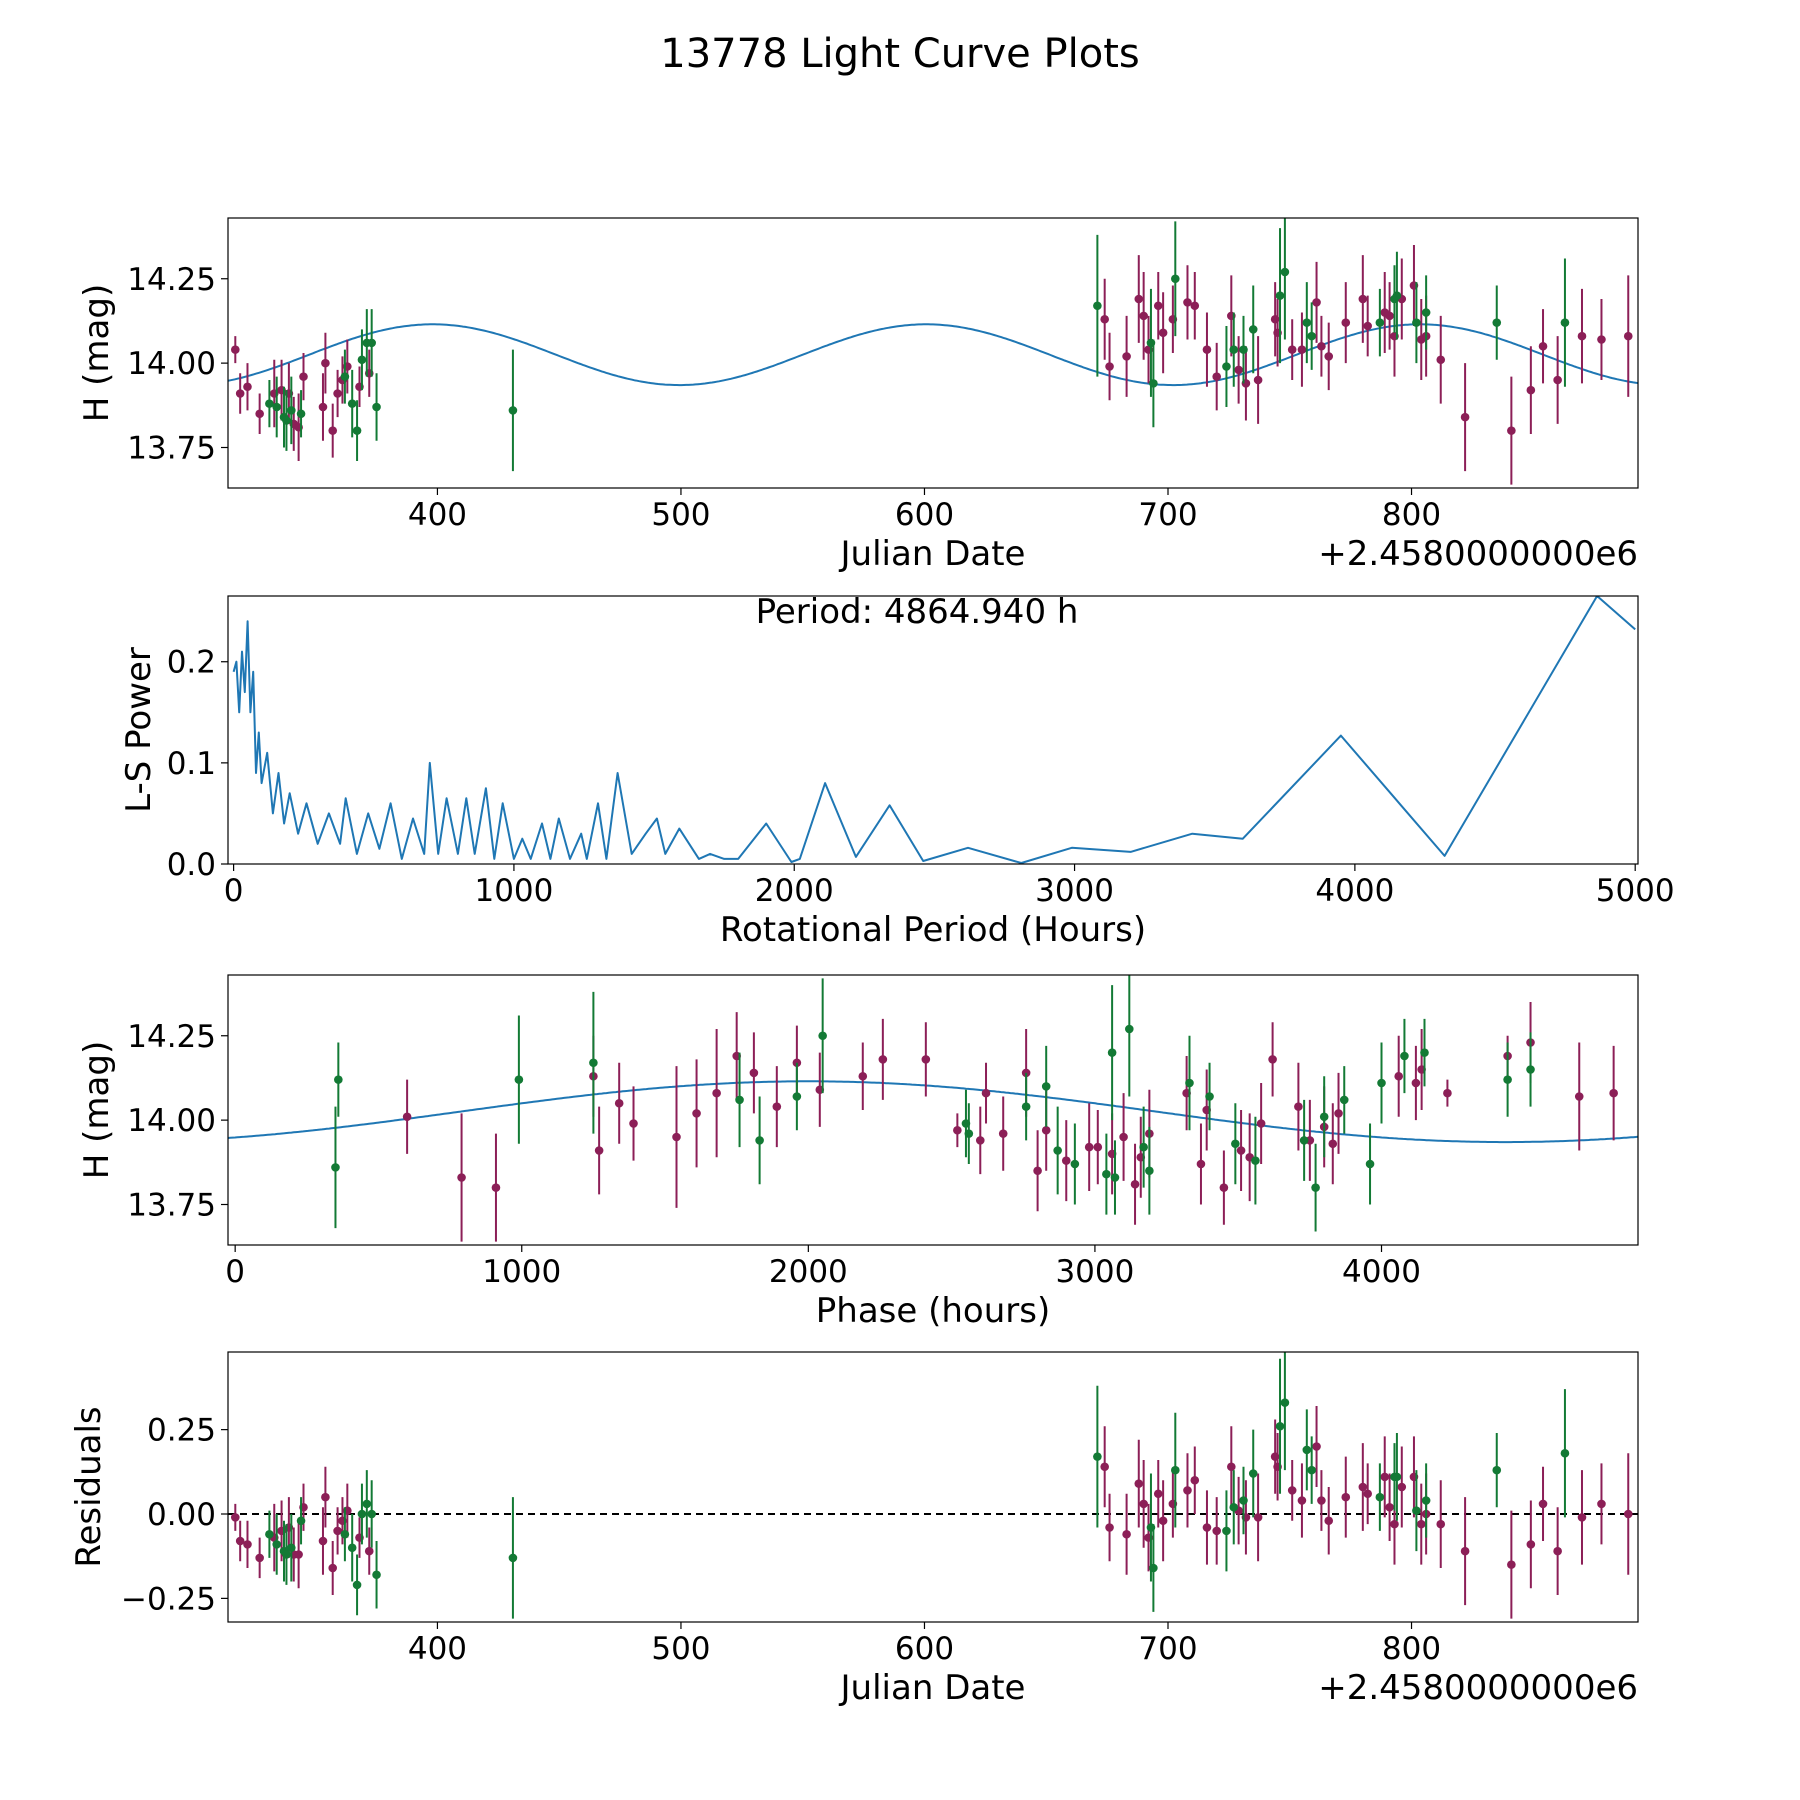  What do you see at coordinates (191, 663) in the screenshot?
I see `y-tick-label: 0.2` at bounding box center [191, 663].